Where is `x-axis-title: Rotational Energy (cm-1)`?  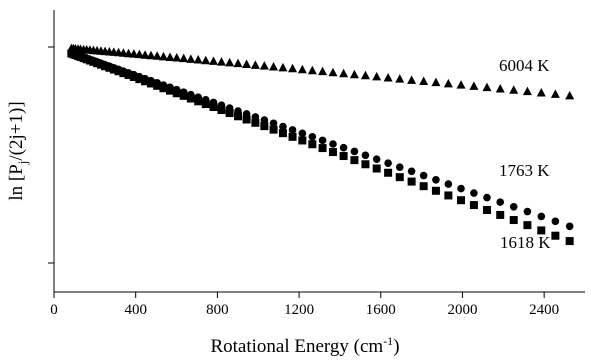
x-axis-title: Rotational Energy (cm-1) is located at coordinates (304, 345).